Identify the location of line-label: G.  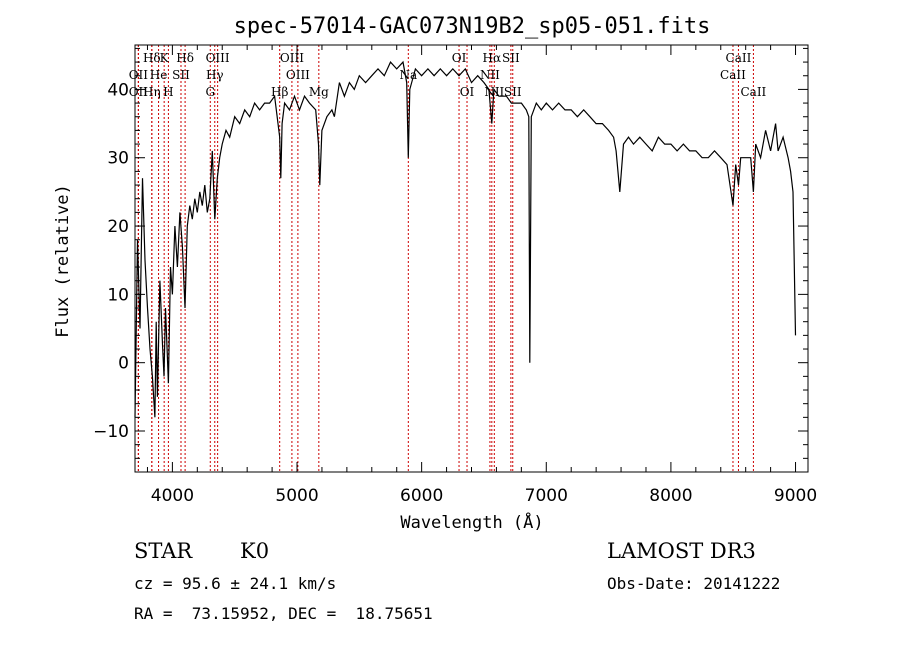
(210, 92).